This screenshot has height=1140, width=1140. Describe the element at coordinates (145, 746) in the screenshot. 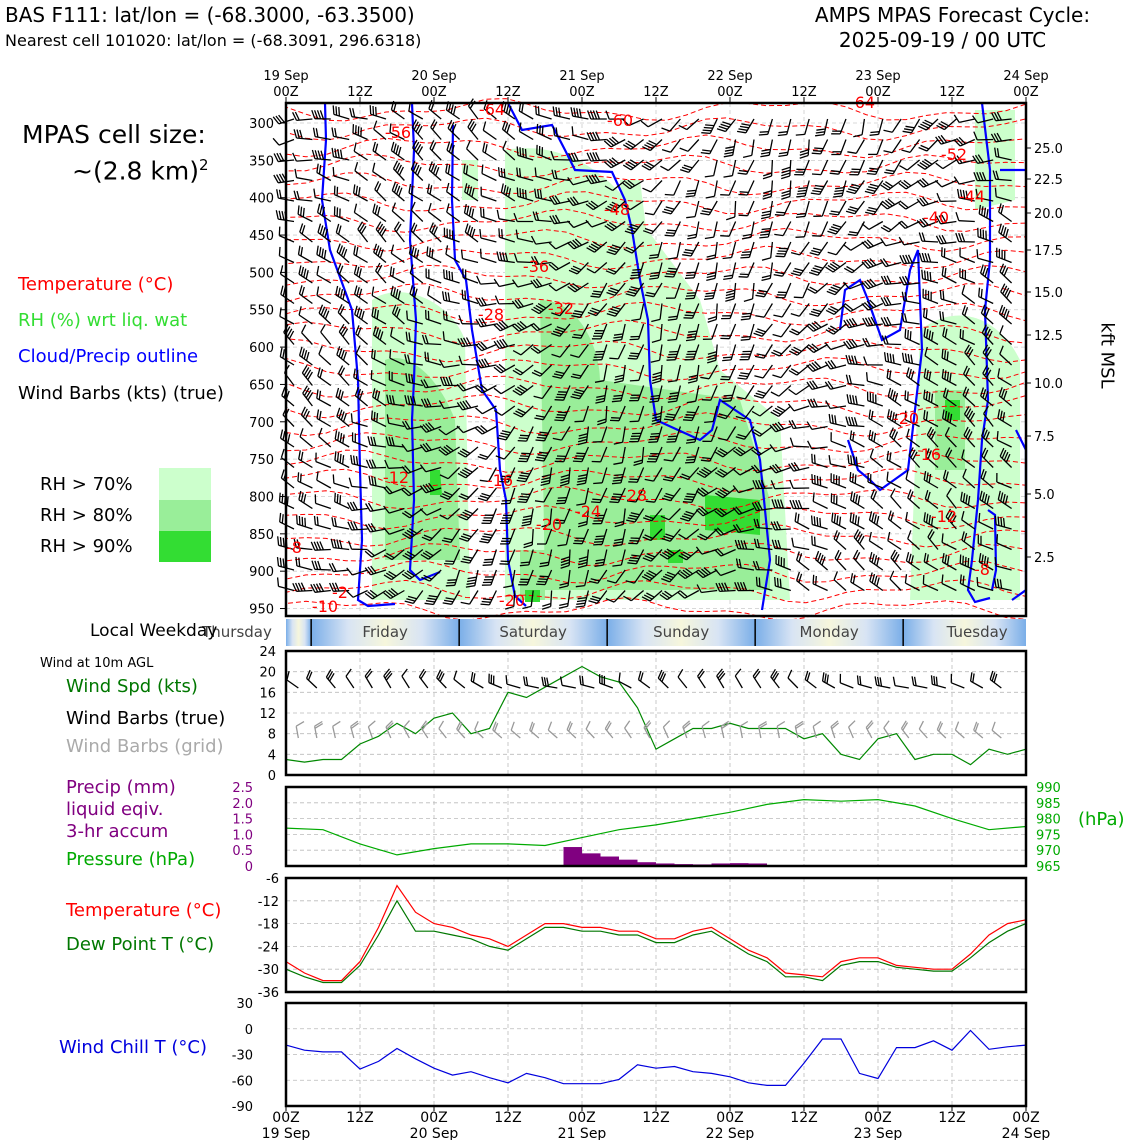

I see `legend-barbs-grid: Wind Barbs (grid)` at that location.